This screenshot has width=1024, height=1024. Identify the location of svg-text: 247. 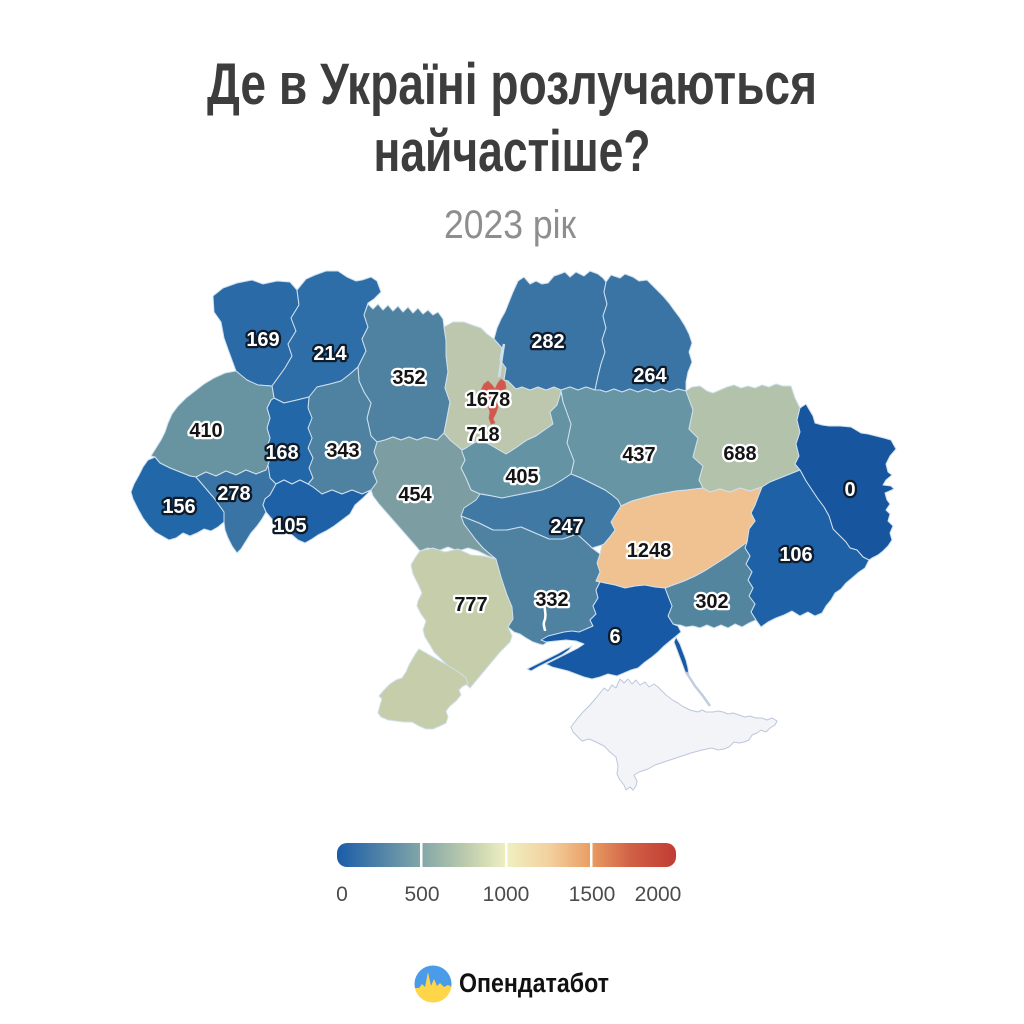
(566, 527).